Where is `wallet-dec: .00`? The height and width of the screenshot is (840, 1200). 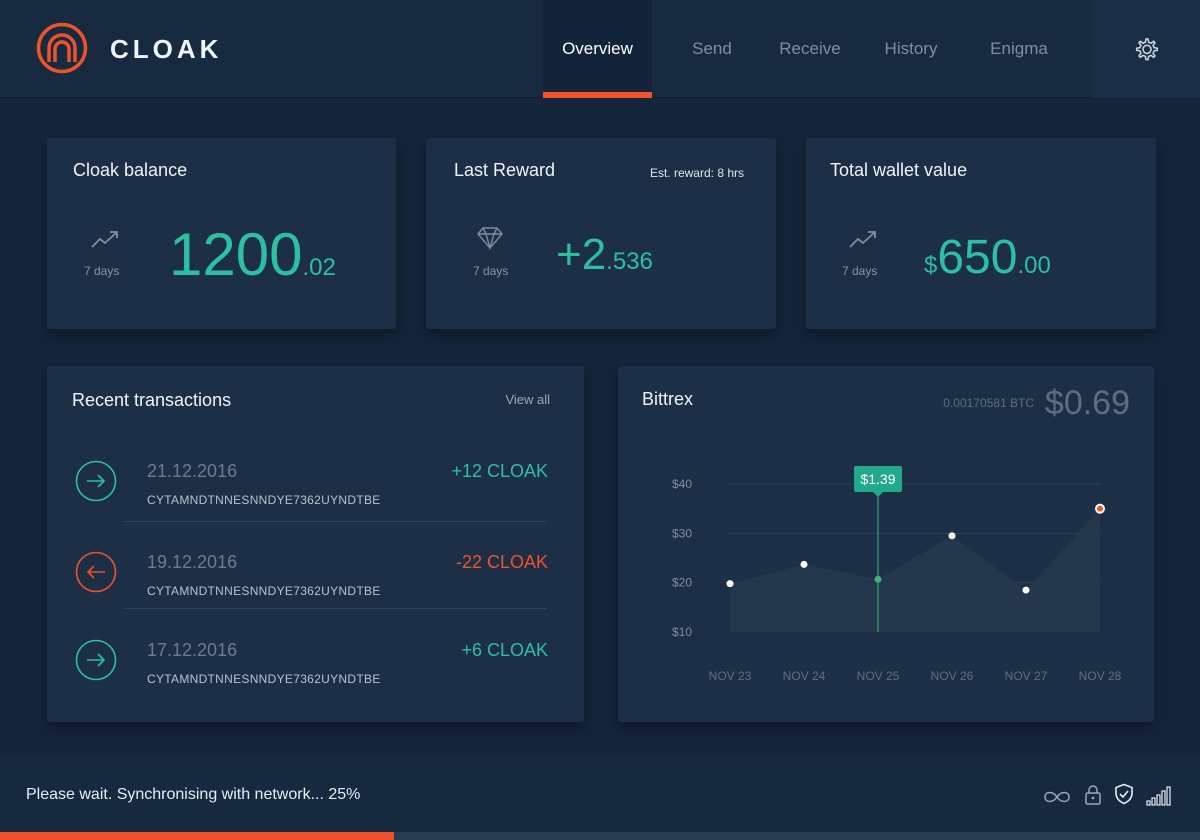 wallet-dec: .00 is located at coordinates (1034, 265).